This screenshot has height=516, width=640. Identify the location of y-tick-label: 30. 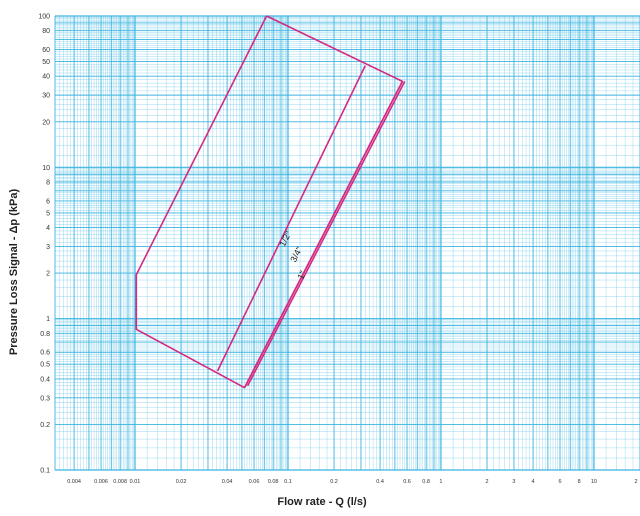
(46, 96).